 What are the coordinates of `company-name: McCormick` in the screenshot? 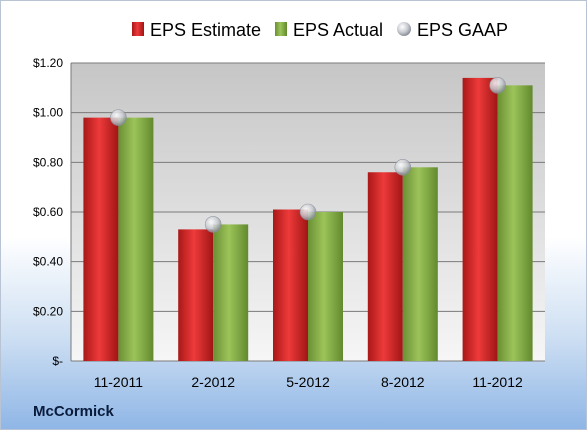 It's located at (73, 411).